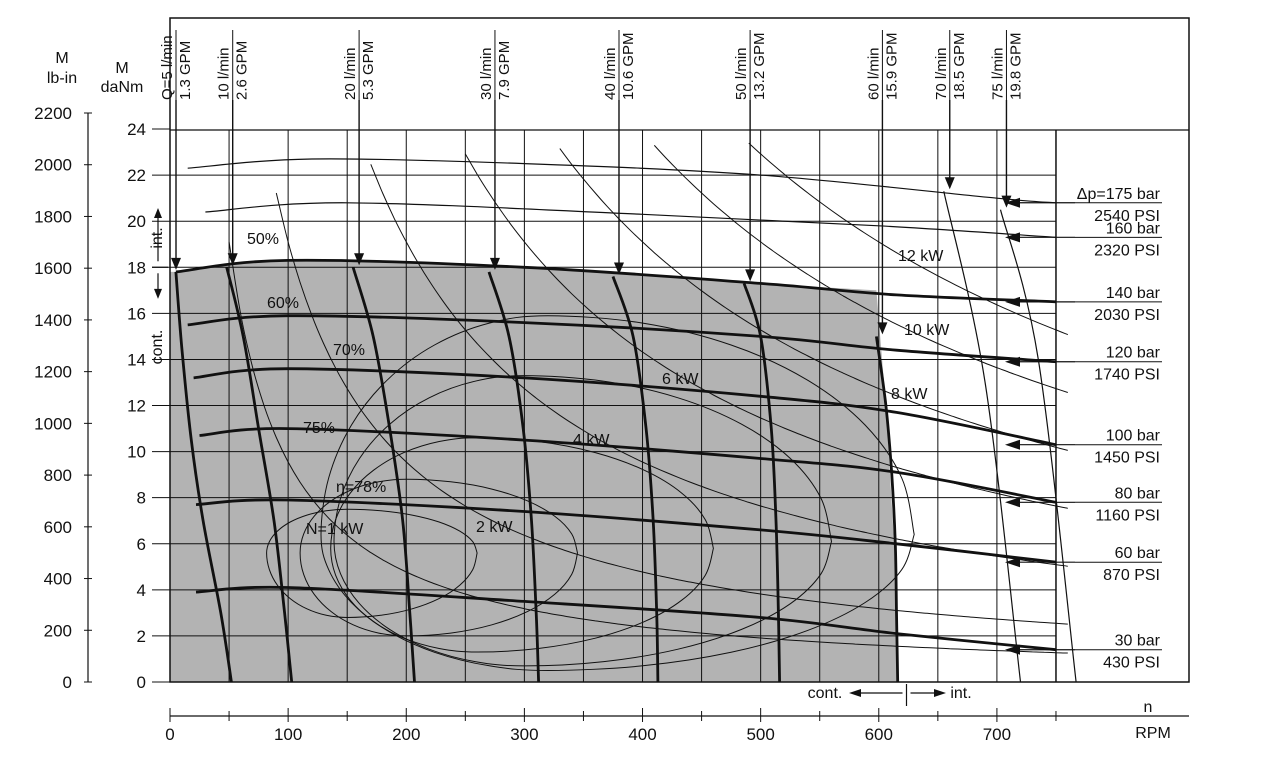  What do you see at coordinates (921, 256) in the screenshot?
I see `power-label-12: 12 kW` at bounding box center [921, 256].